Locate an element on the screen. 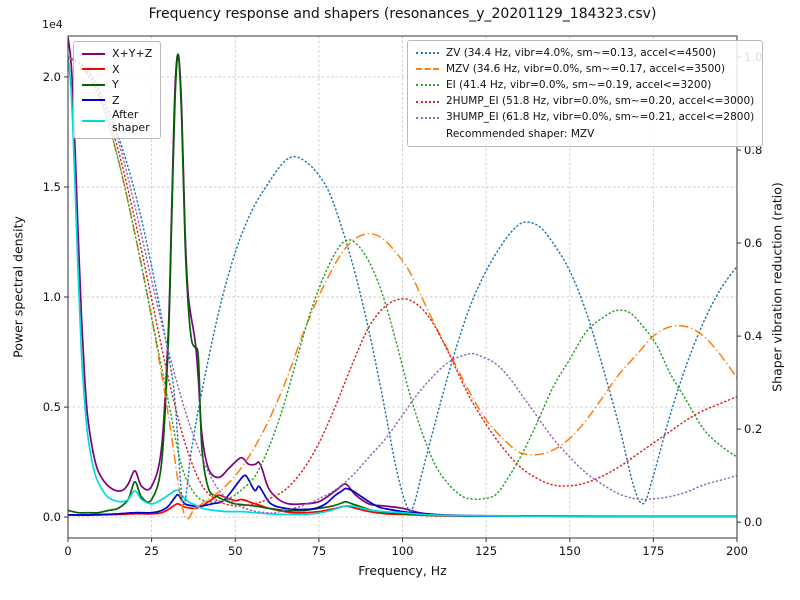 This screenshot has width=800, height=600. legend-label-xyz: X+Y+Z is located at coordinates (132, 54).